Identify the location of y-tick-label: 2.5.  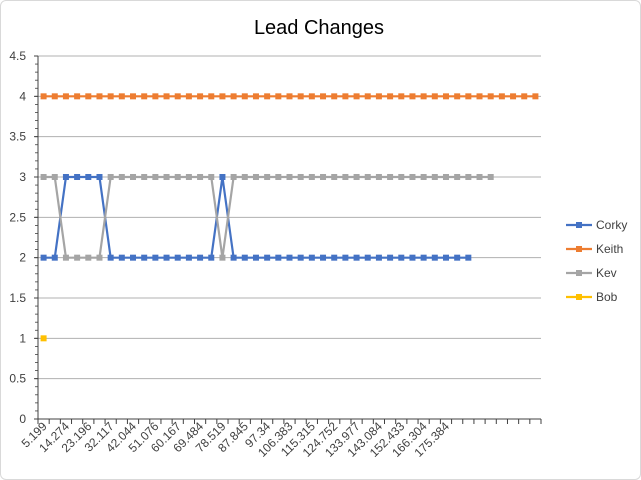
(17, 217).